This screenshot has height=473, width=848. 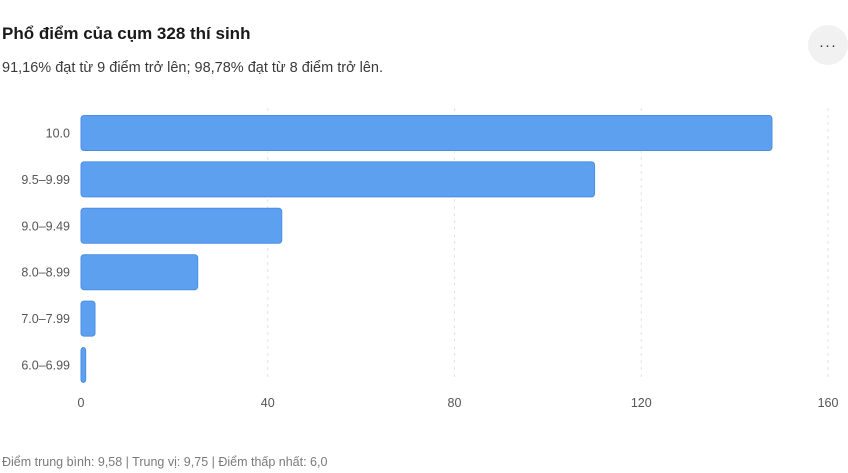 What do you see at coordinates (828, 403) in the screenshot?
I see `x-tick-label: 160` at bounding box center [828, 403].